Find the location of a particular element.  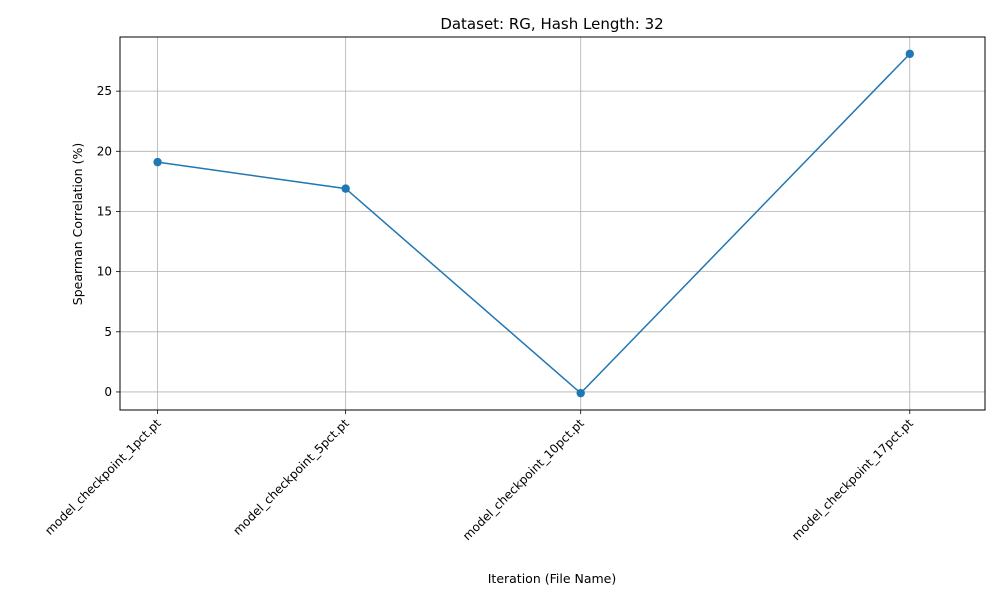

y-tick-label-4: 20 is located at coordinates (104, 151).